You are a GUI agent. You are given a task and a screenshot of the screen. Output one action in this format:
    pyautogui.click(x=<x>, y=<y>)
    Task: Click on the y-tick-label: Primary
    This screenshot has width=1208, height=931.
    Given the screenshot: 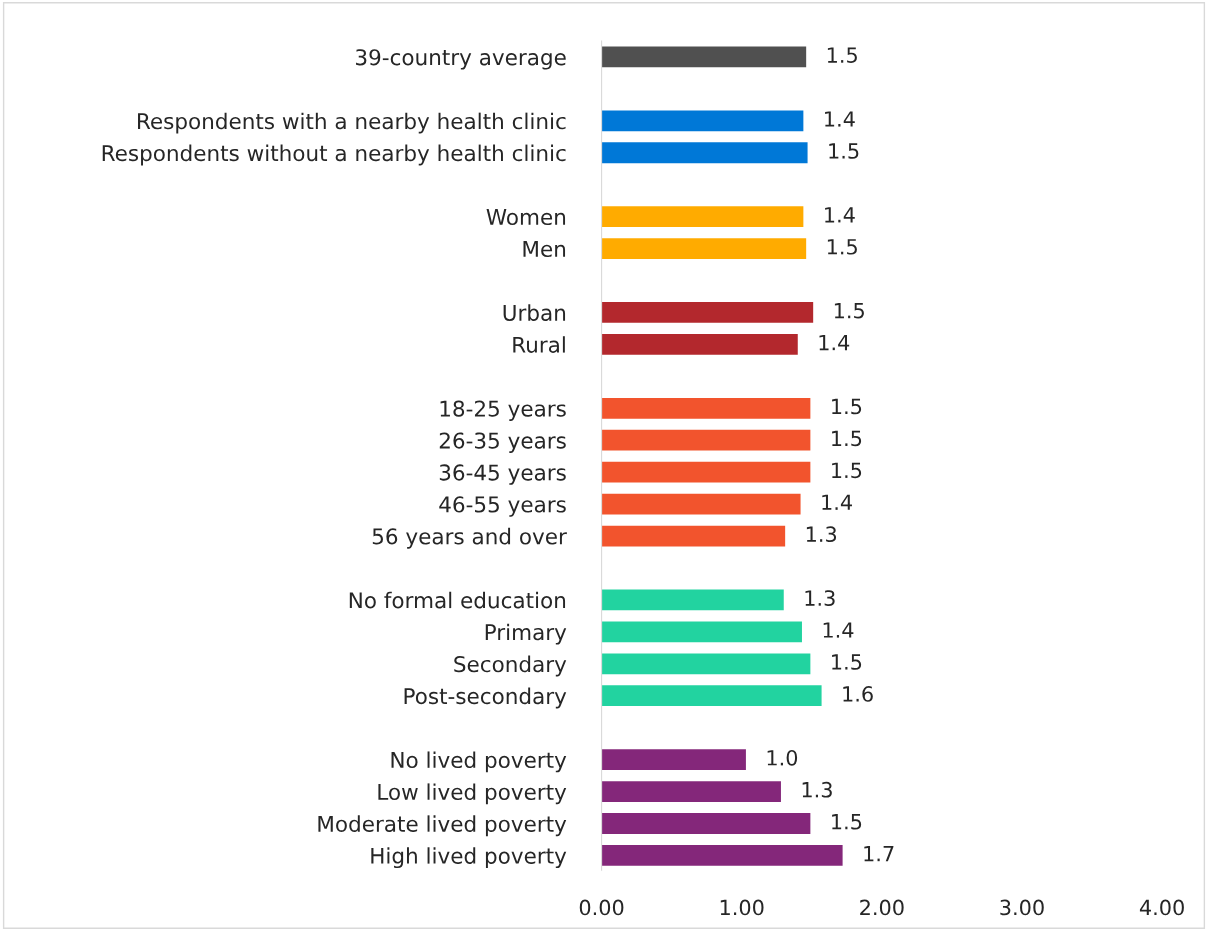 What is the action you would take?
    pyautogui.click(x=526, y=634)
    